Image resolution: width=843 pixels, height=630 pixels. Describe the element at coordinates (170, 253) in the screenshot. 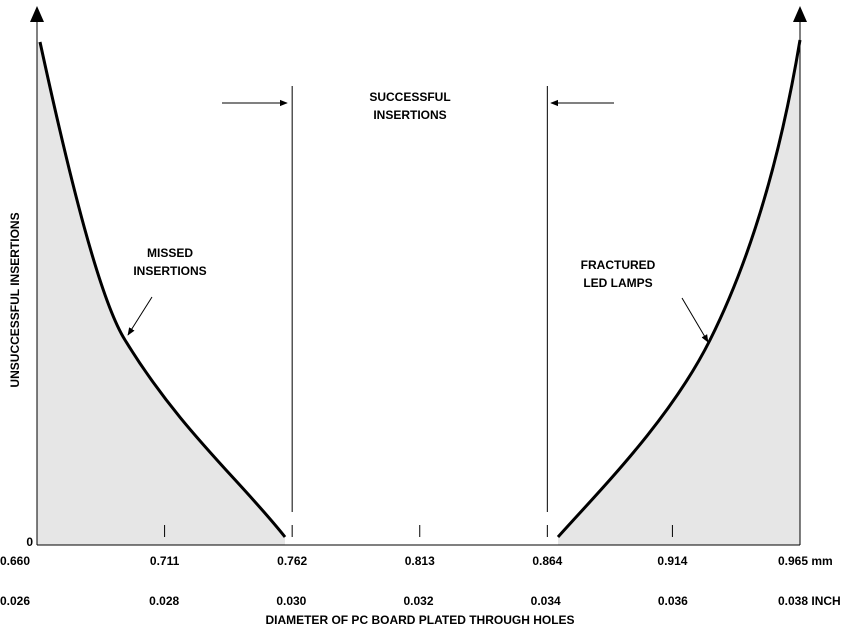

I see `annotation: MISSED` at that location.